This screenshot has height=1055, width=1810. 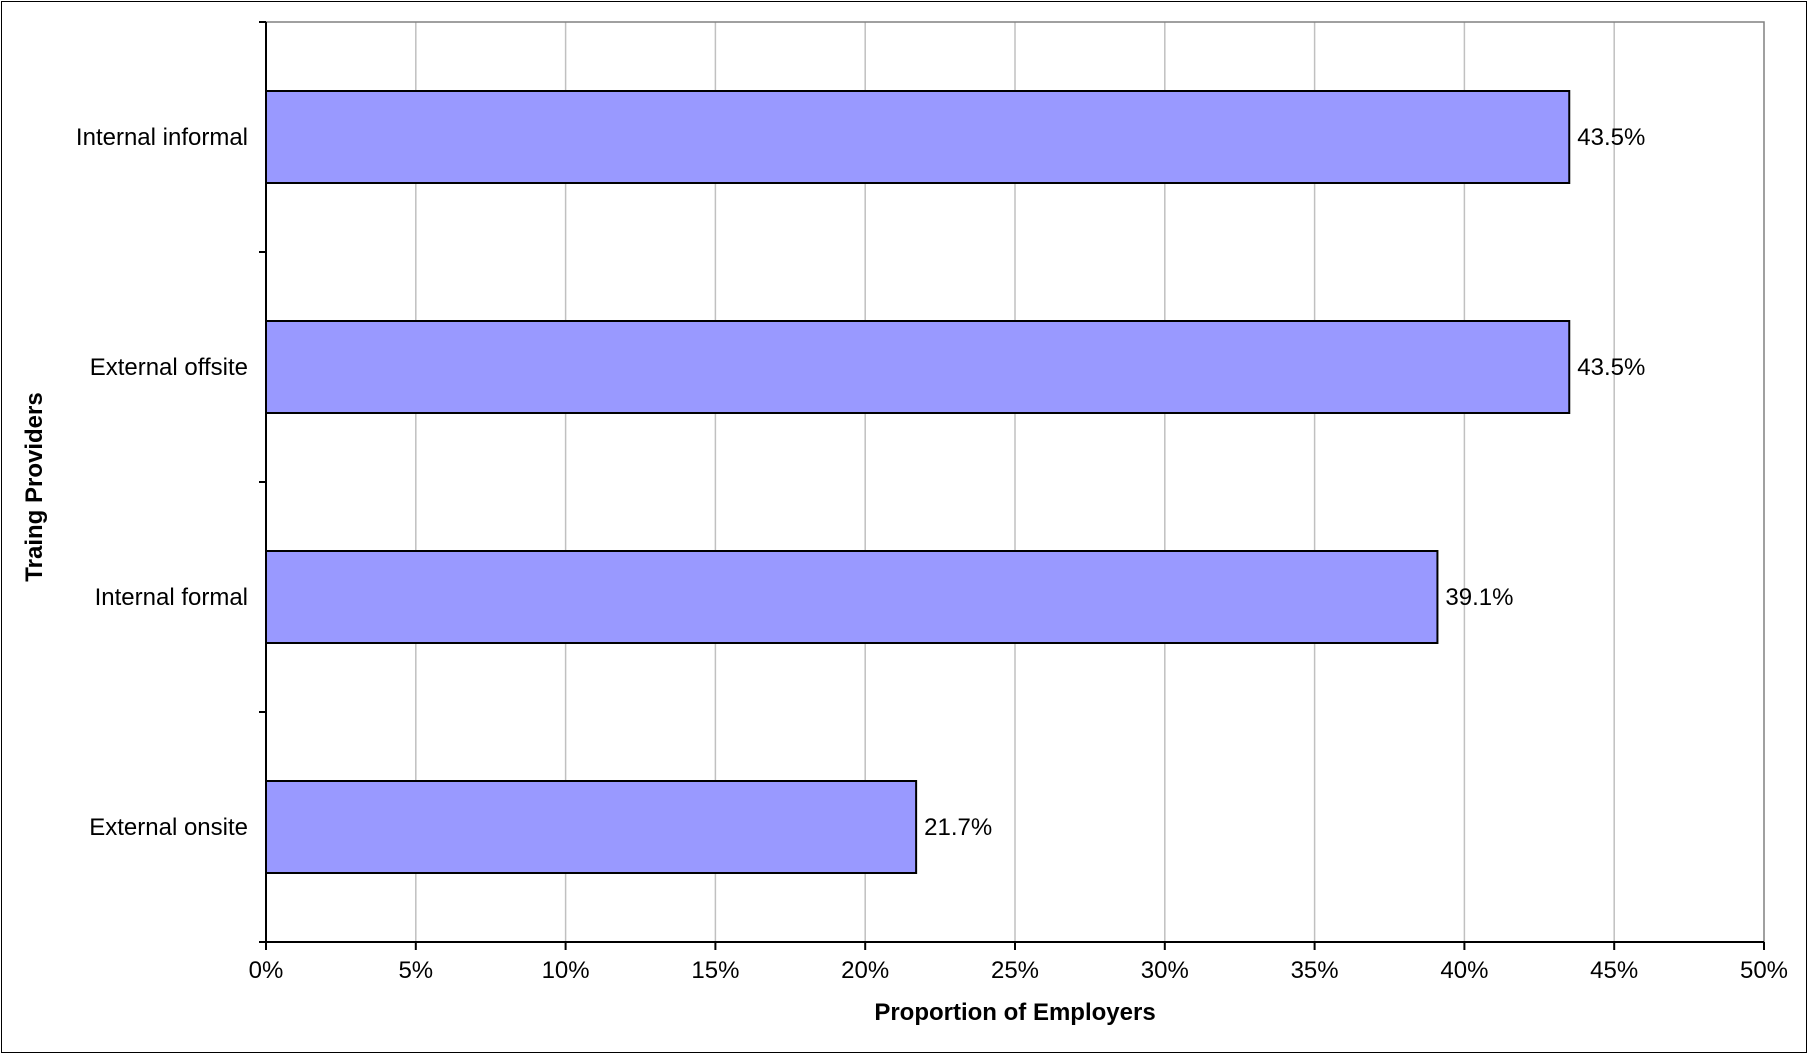 I want to click on category-label: Internal formal, so click(x=171, y=597).